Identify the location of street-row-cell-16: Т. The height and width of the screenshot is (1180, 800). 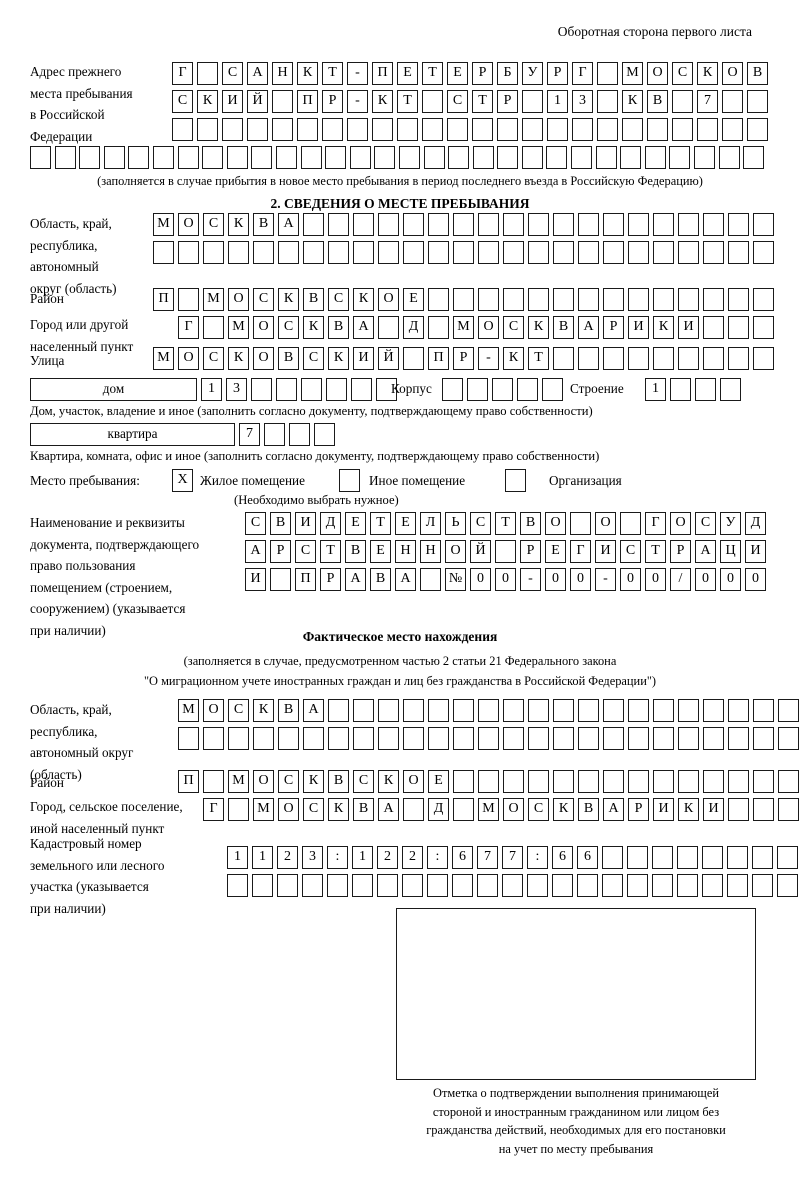
(538, 358).